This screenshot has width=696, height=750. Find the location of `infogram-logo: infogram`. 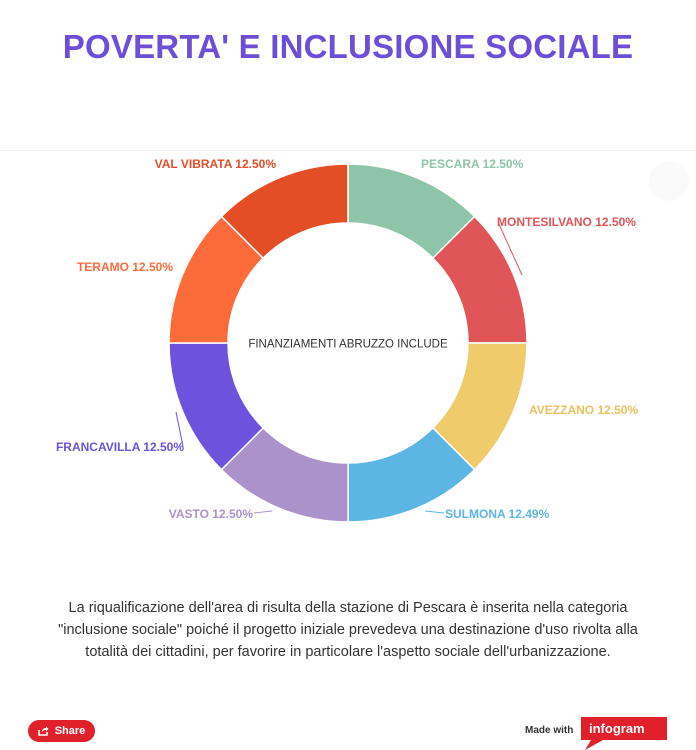

infogram-logo: infogram is located at coordinates (624, 733).